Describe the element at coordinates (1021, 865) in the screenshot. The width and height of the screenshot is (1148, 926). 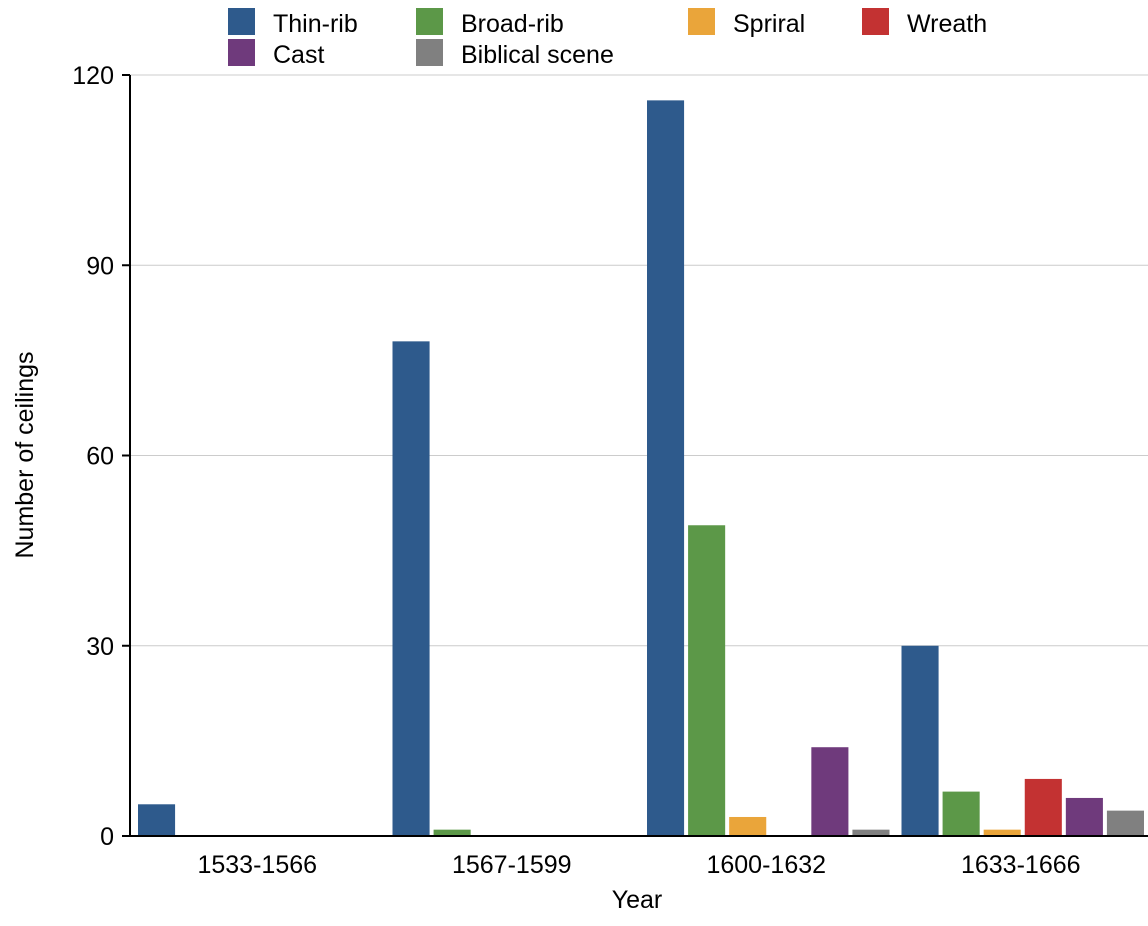
I see `x-tick-label: 1633-1666` at that location.